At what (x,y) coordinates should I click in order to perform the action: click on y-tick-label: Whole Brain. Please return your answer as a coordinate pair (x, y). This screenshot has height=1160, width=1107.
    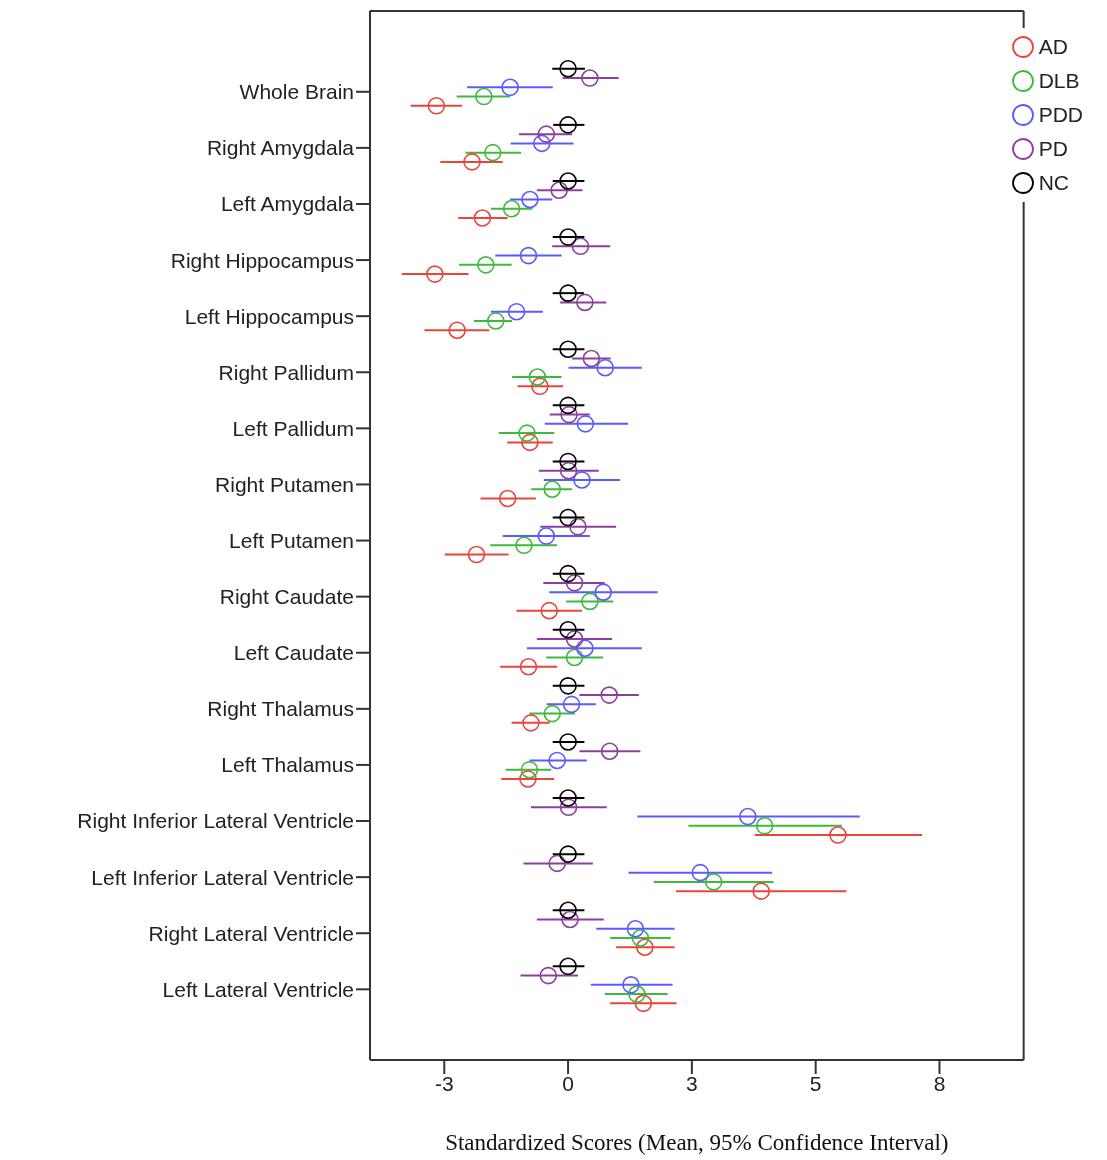
    Looking at the image, I should click on (296, 92).